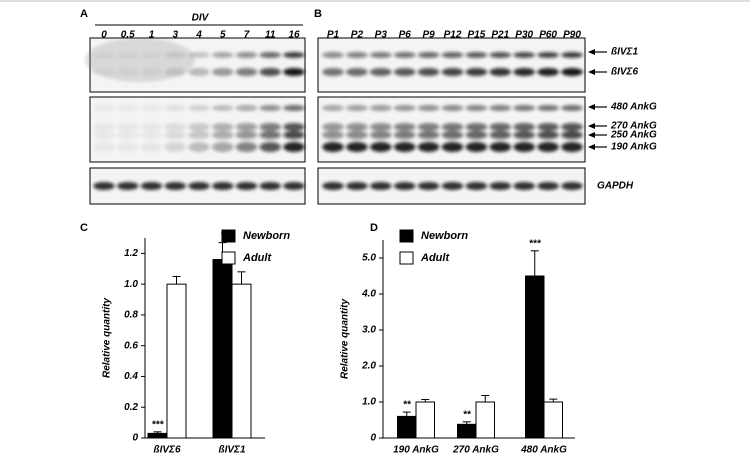  I want to click on y-tick-label: 0.2, so click(131, 407).